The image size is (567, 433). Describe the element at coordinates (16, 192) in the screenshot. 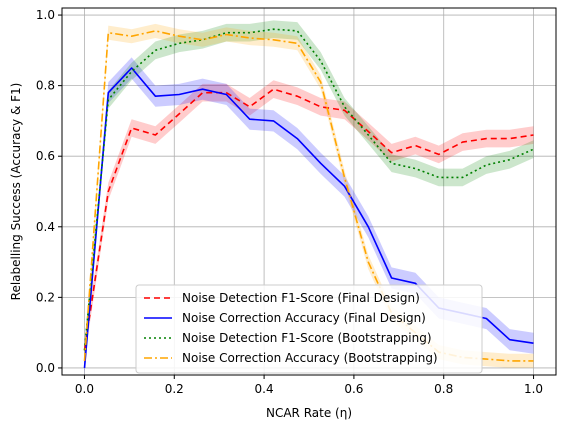

I see `y-axis-label: Relabelling Success (Accuracy & F1)` at that location.